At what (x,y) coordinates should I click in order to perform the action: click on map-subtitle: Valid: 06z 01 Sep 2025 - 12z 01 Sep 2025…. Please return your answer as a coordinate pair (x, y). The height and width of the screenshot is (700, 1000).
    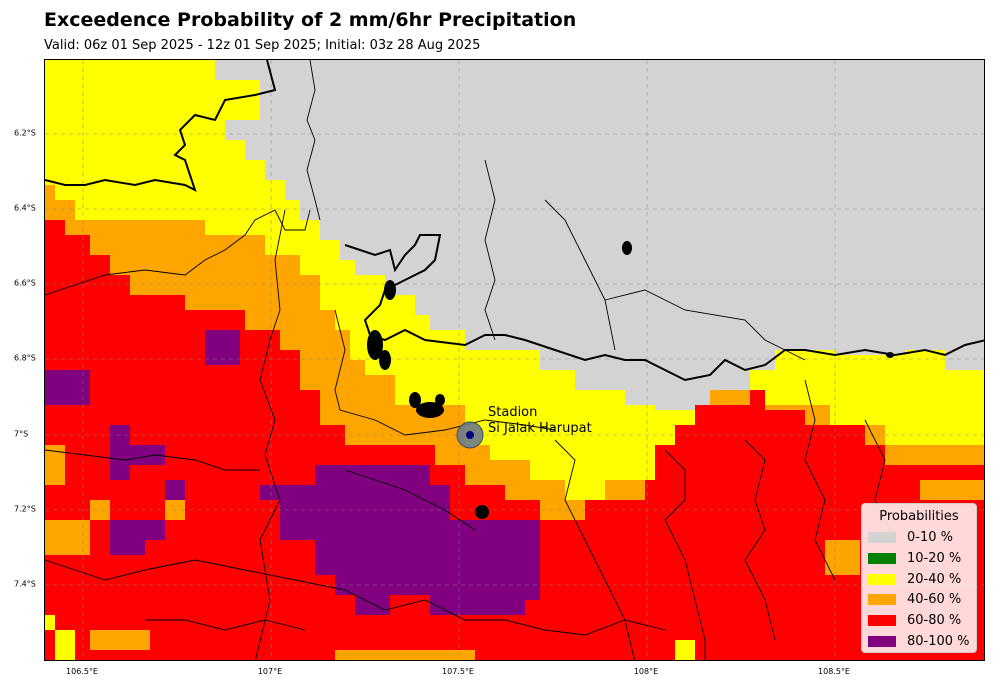
    Looking at the image, I should click on (262, 45).